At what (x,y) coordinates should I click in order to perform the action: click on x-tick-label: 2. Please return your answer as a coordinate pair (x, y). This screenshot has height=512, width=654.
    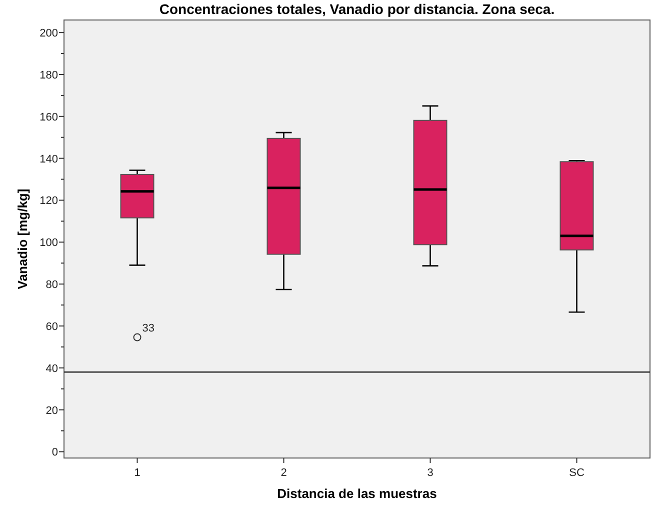
    Looking at the image, I should click on (283, 473).